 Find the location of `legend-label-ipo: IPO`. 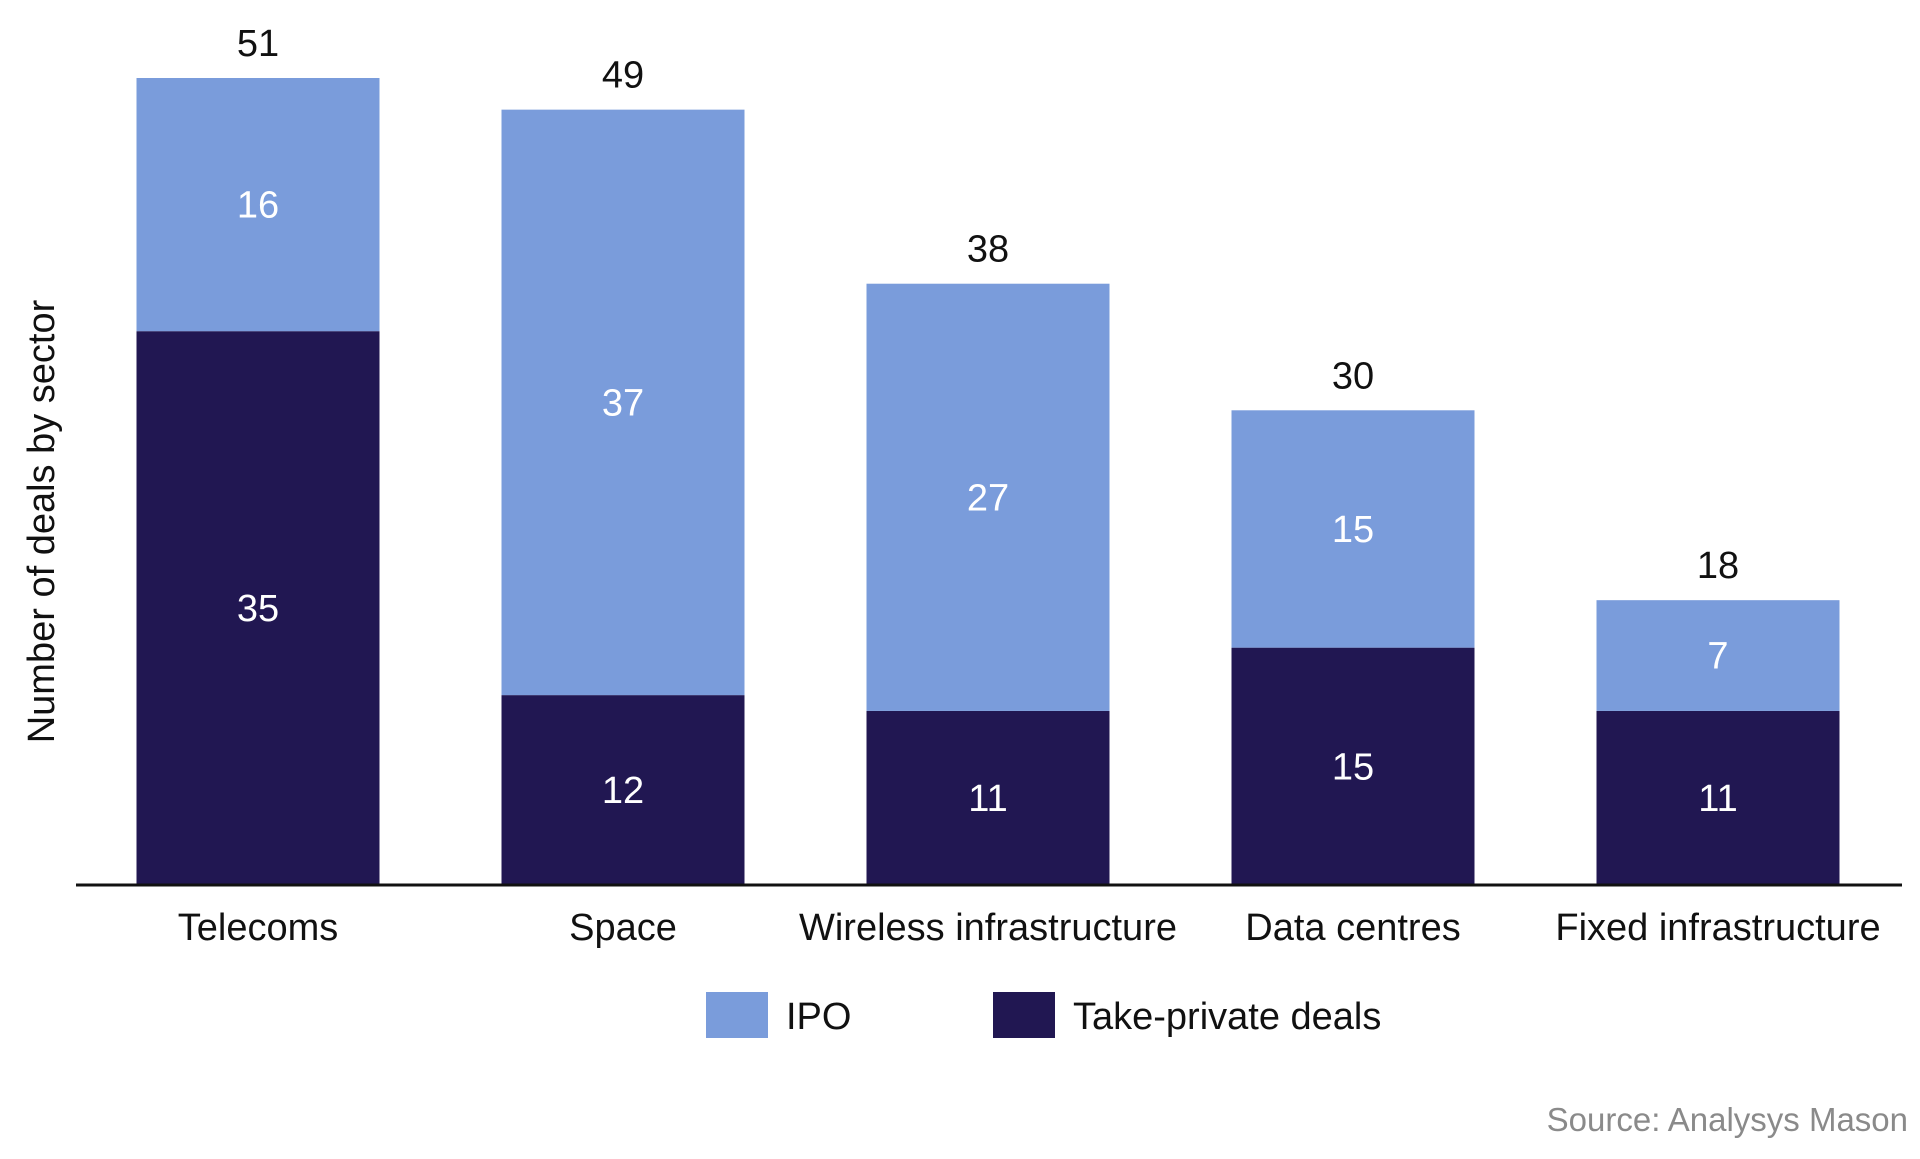

legend-label-ipo: IPO is located at coordinates (818, 1017).